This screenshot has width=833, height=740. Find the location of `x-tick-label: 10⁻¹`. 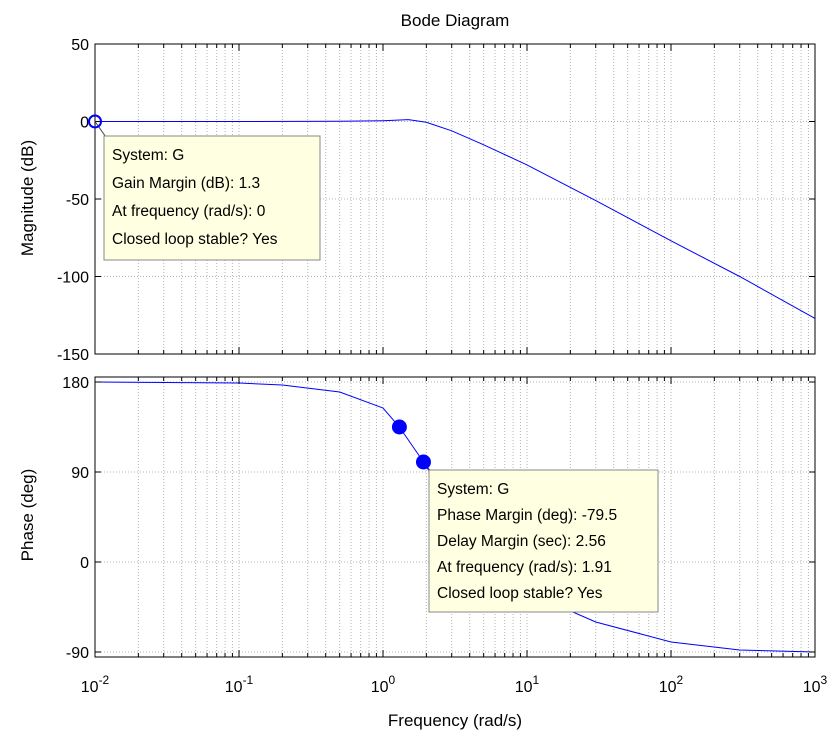

x-tick-label: 10⁻¹ is located at coordinates (239, 684).